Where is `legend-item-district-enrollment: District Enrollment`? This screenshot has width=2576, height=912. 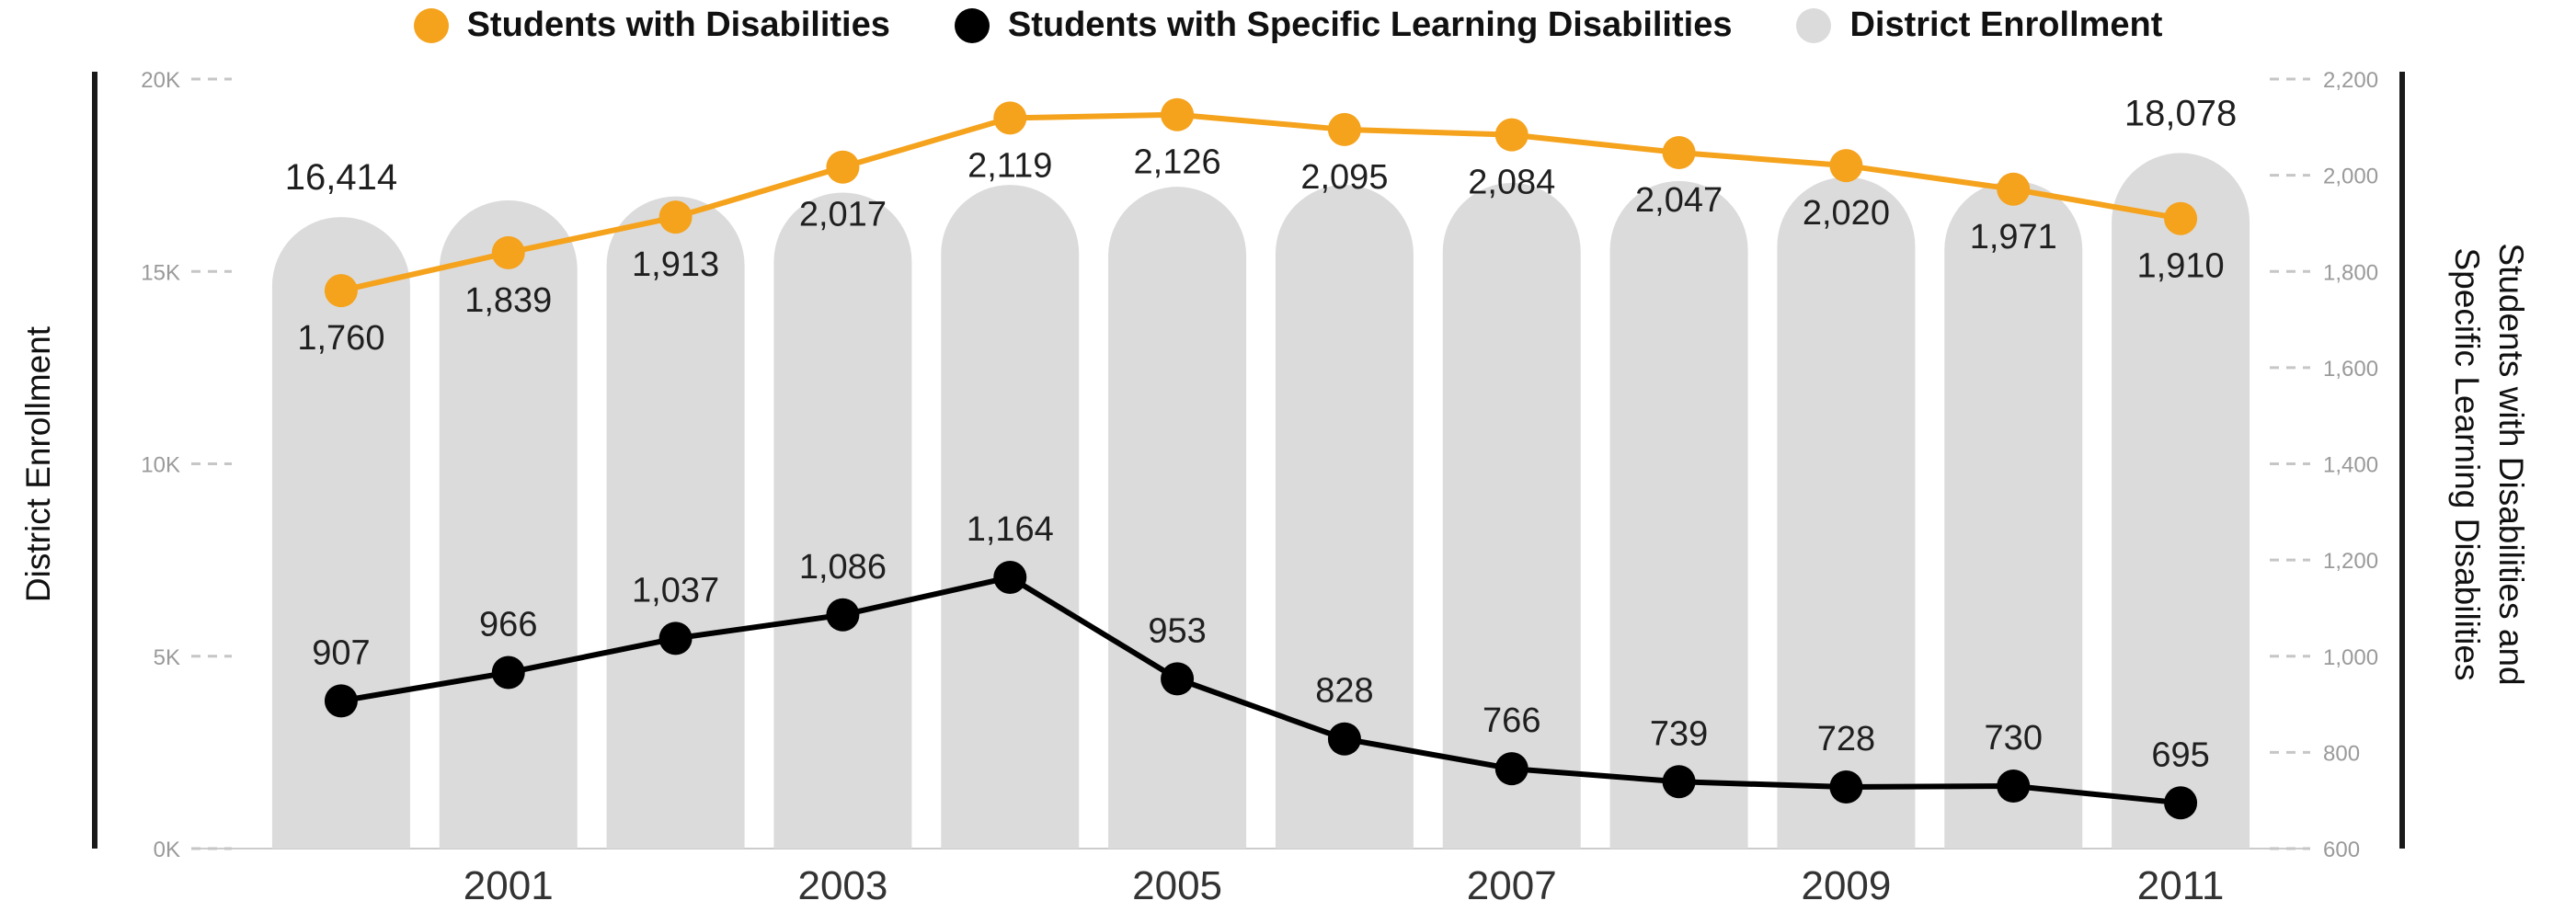 legend-item-district-enrollment: District Enrollment is located at coordinates (1979, 25).